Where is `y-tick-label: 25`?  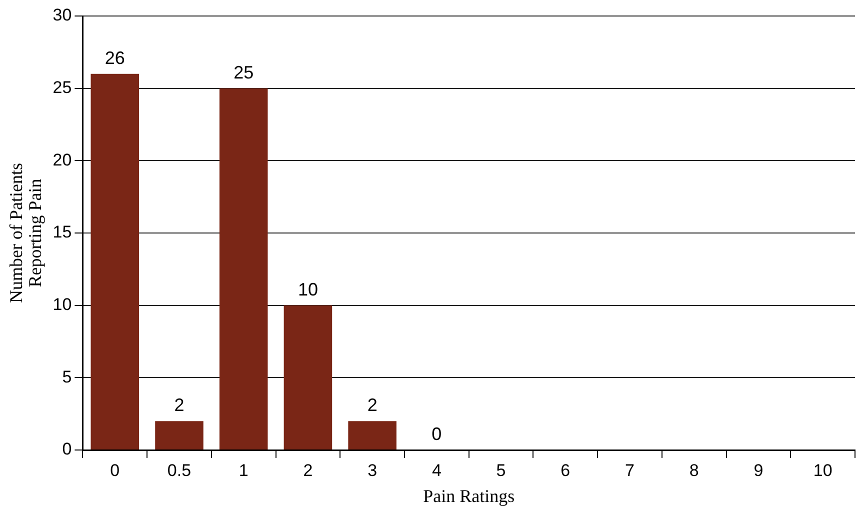
y-tick-label: 25 is located at coordinates (62, 88).